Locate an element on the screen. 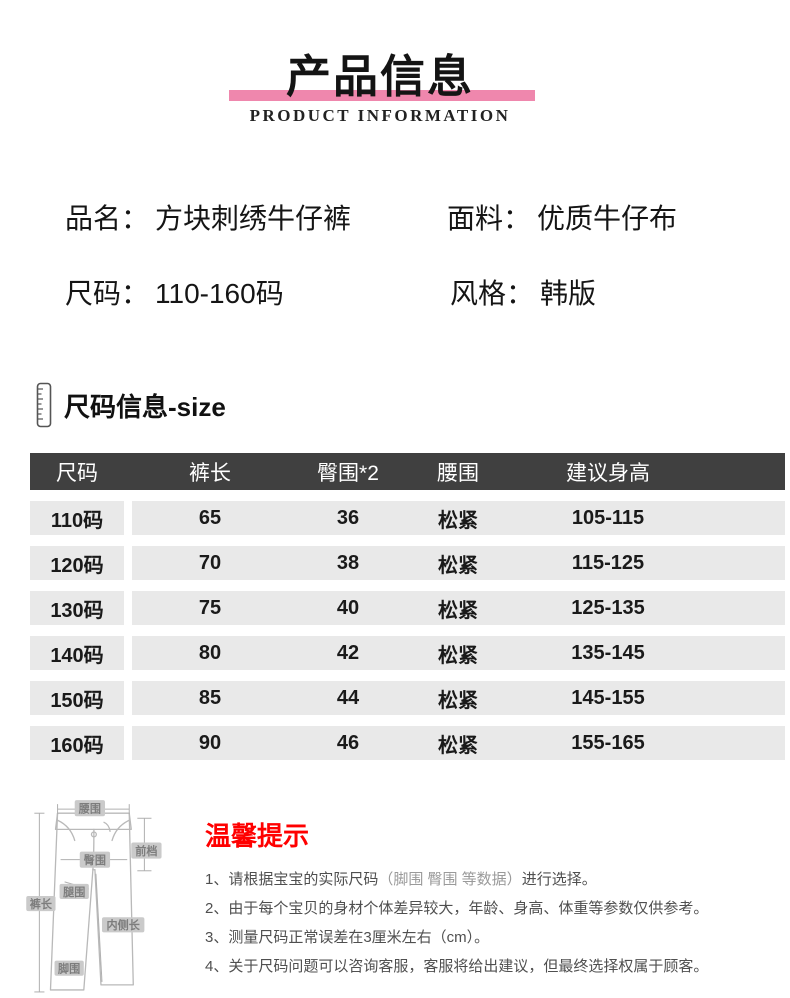 The width and height of the screenshot is (790, 998). tip-item: 4、关于尺码问题可以咨询客服，客服将给出建议，但最终选择权属于顾客。 is located at coordinates (457, 966).